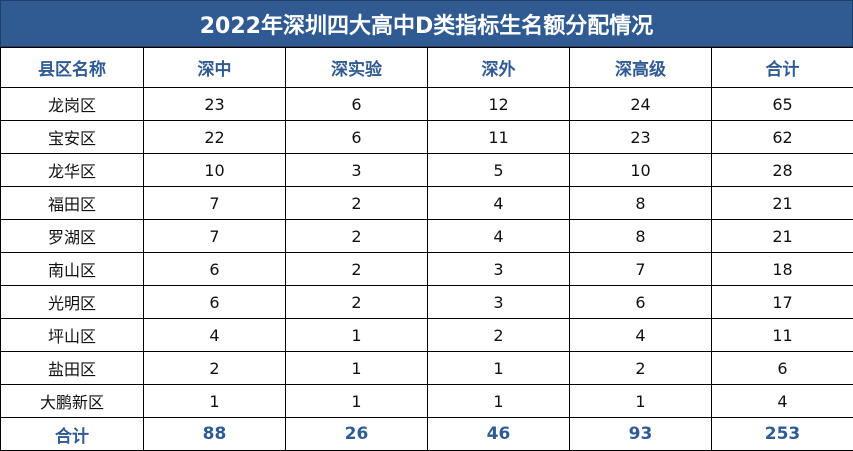  What do you see at coordinates (499, 68) in the screenshot?
I see `column-header-shenwai: 深外` at bounding box center [499, 68].